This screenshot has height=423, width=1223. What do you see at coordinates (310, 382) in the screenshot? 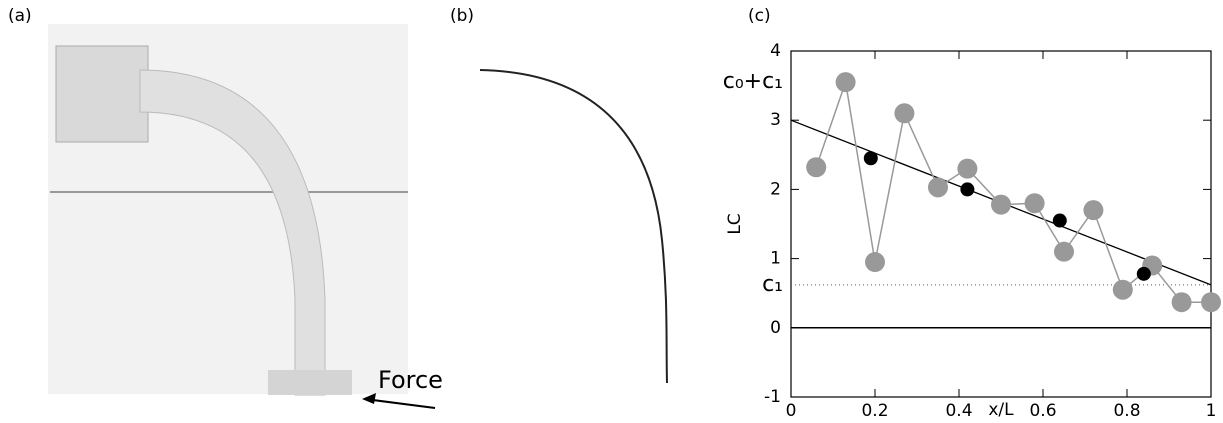
I see `base` at bounding box center [310, 382].